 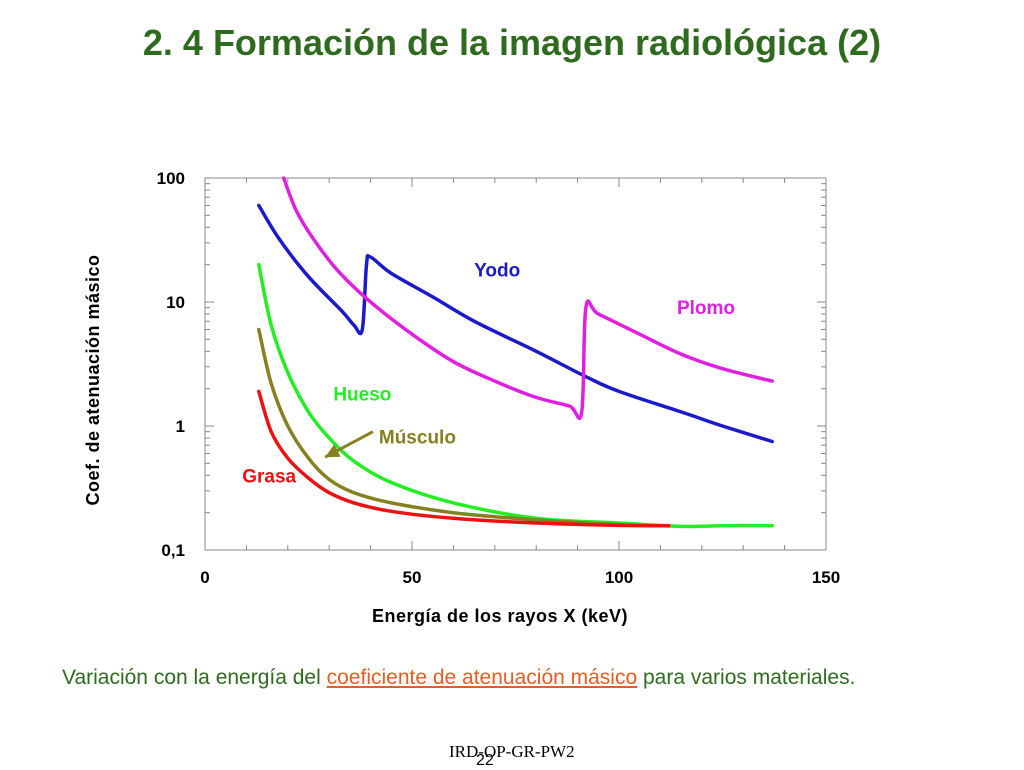 I want to click on x-tick-label: 50, so click(x=412, y=577).